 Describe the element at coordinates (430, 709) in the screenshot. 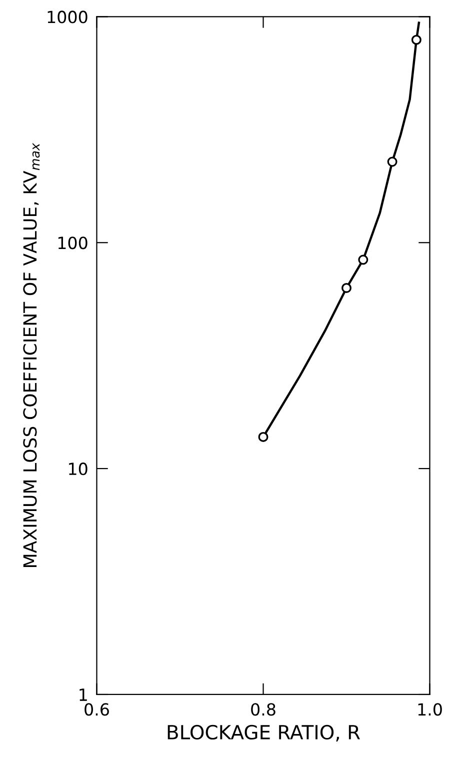

I see `x-tick-label: 1.0` at that location.